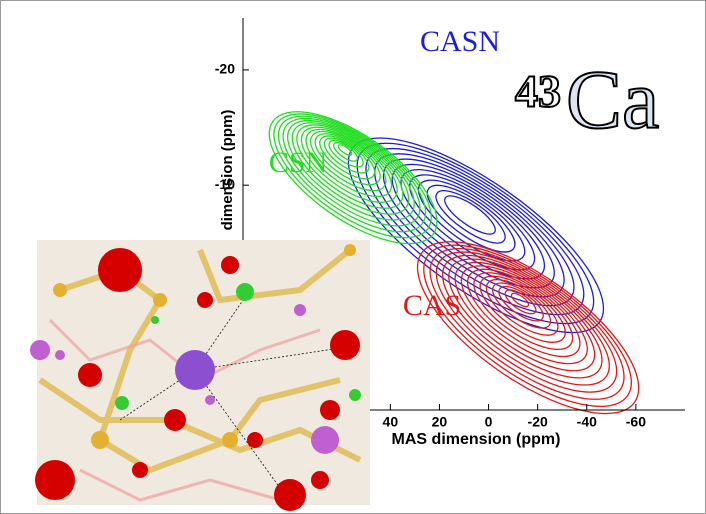  Describe the element at coordinates (636, 422) in the screenshot. I see `x-tick-label: -60` at that location.